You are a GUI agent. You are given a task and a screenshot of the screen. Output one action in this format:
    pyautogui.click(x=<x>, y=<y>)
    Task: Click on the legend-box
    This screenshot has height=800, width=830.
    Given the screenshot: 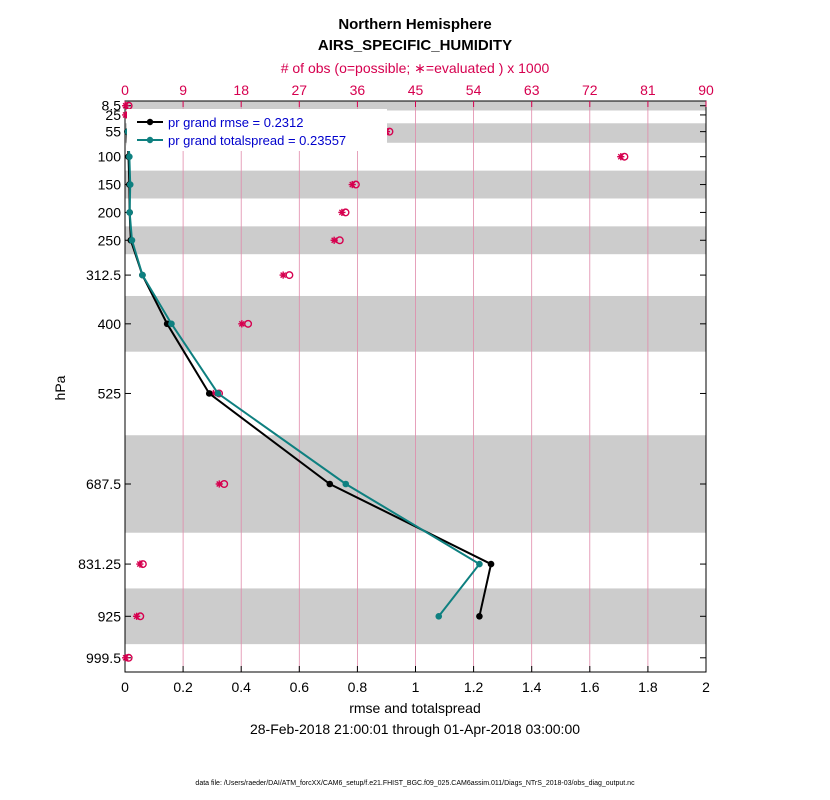 What is the action you would take?
    pyautogui.click(x=257, y=130)
    